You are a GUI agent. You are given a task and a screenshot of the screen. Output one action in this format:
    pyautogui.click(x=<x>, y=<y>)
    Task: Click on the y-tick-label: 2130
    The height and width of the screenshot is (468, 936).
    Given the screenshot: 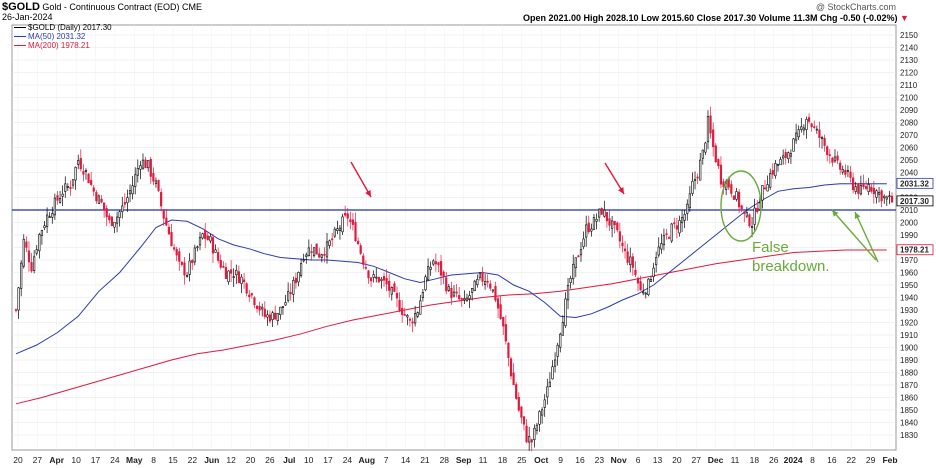 What is the action you would take?
    pyautogui.click(x=909, y=60)
    